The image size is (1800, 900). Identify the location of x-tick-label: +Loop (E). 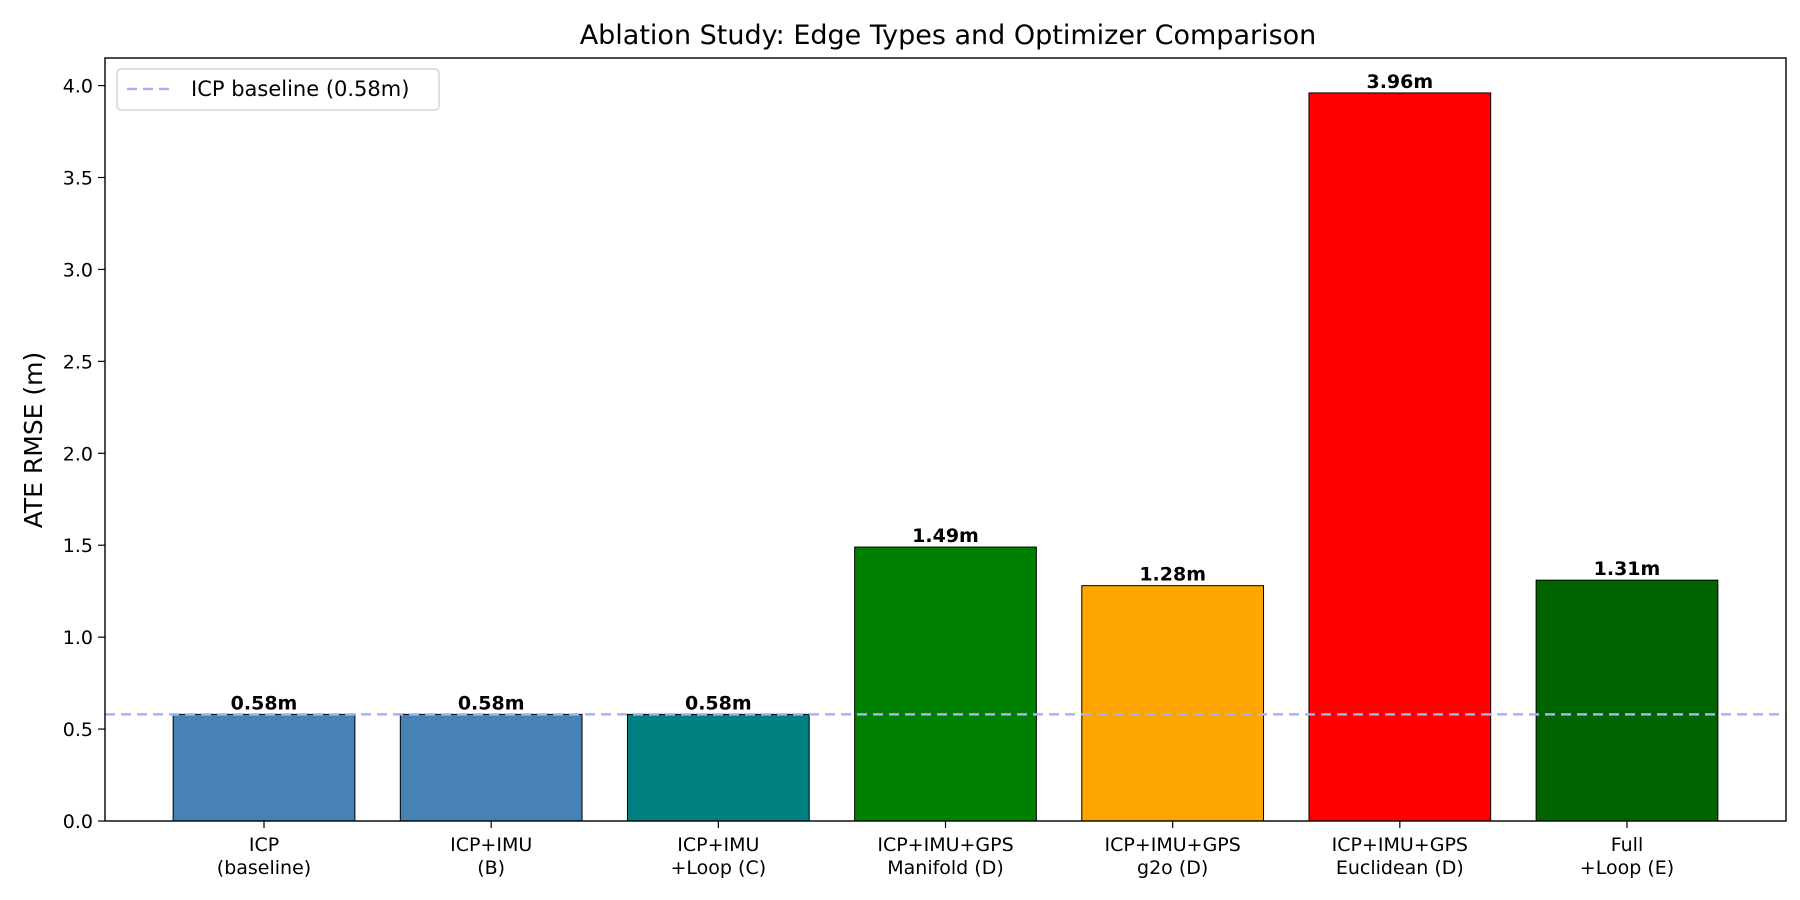
(1627, 868).